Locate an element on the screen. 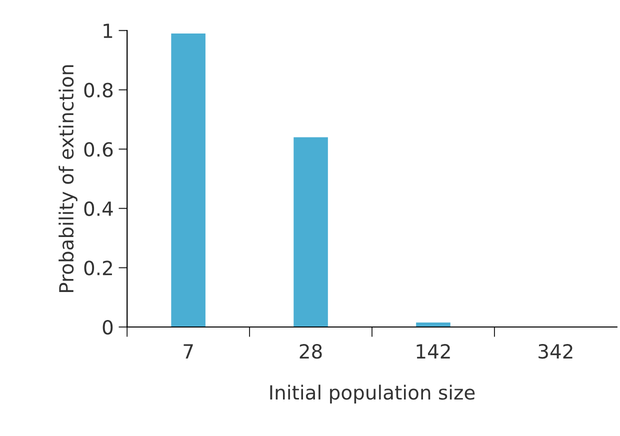 The height and width of the screenshot is (436, 620). y-tick-label: 1 is located at coordinates (108, 31).